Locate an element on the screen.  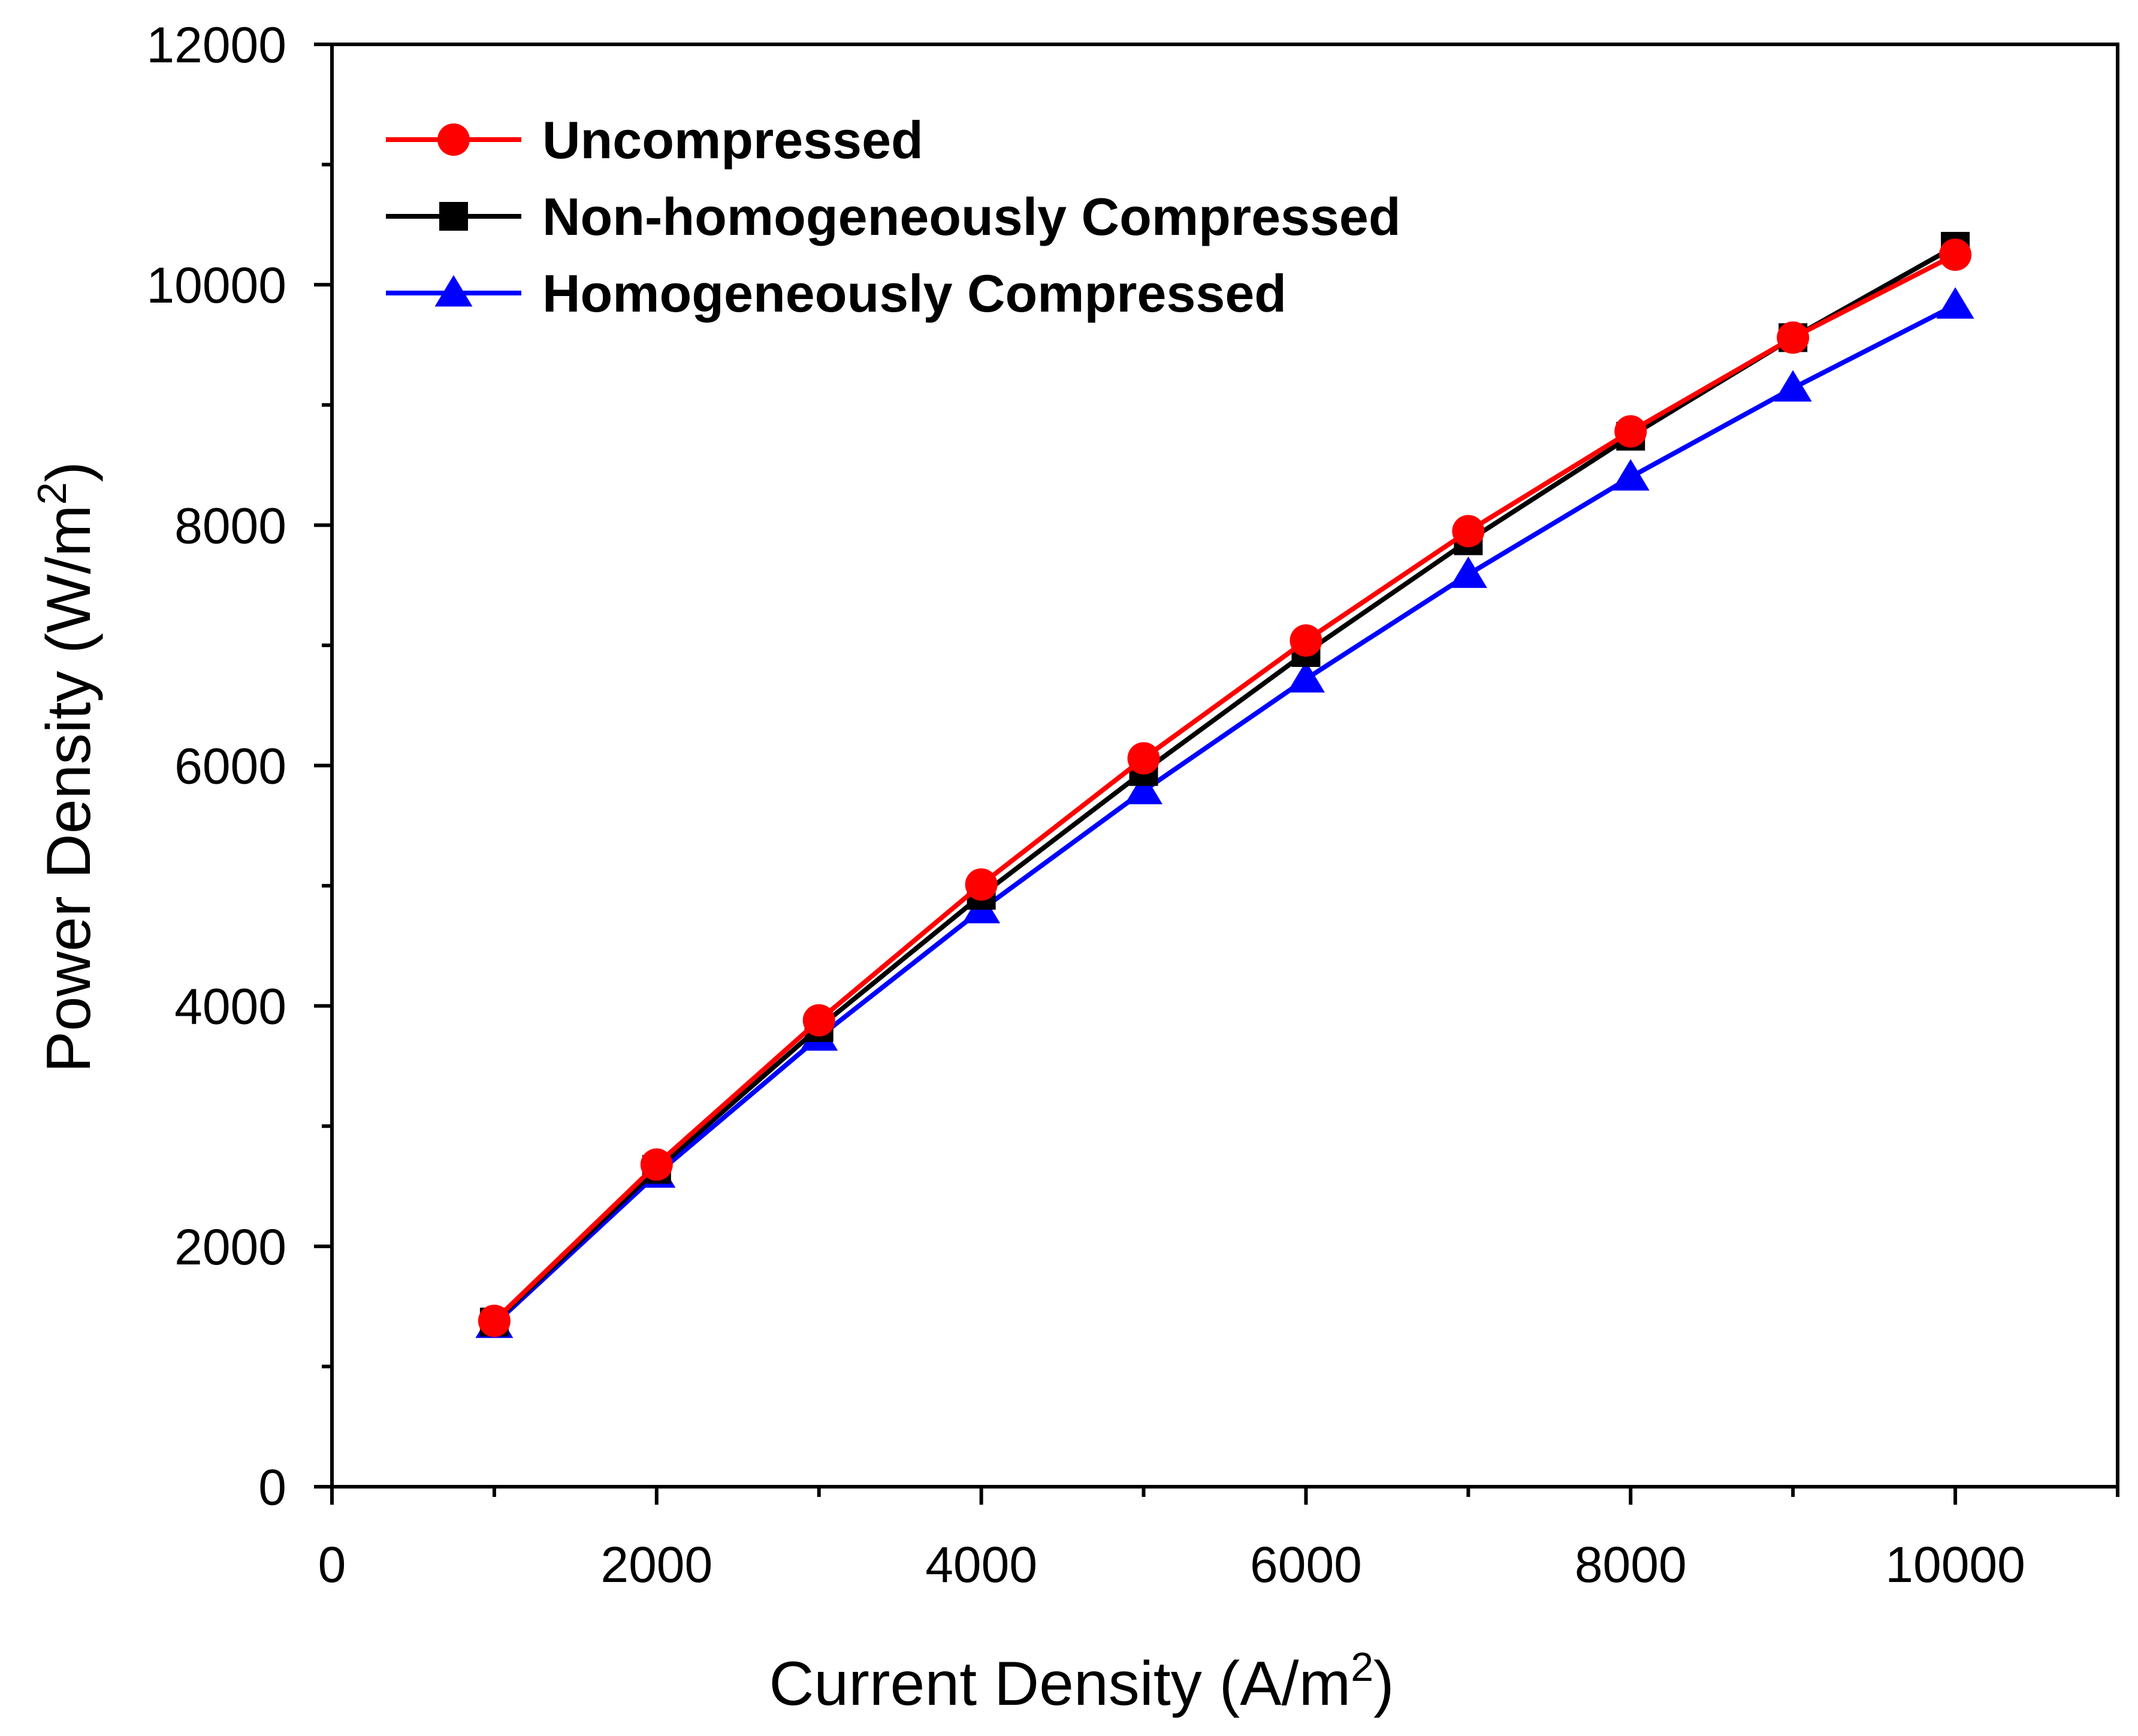
legend-label: Non-homogeneously Compressed is located at coordinates (971, 217).